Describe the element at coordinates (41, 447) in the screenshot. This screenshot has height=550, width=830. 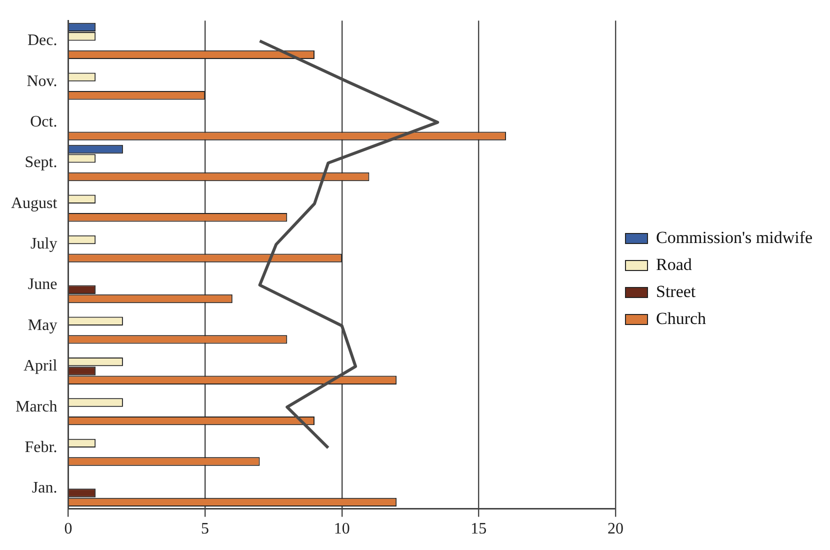
I see `y-tick-label: Febr.` at that location.